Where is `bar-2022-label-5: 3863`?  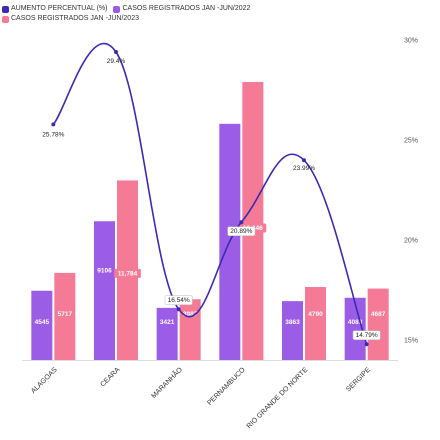
bar-2022-label-5: 3863 is located at coordinates (292, 322).